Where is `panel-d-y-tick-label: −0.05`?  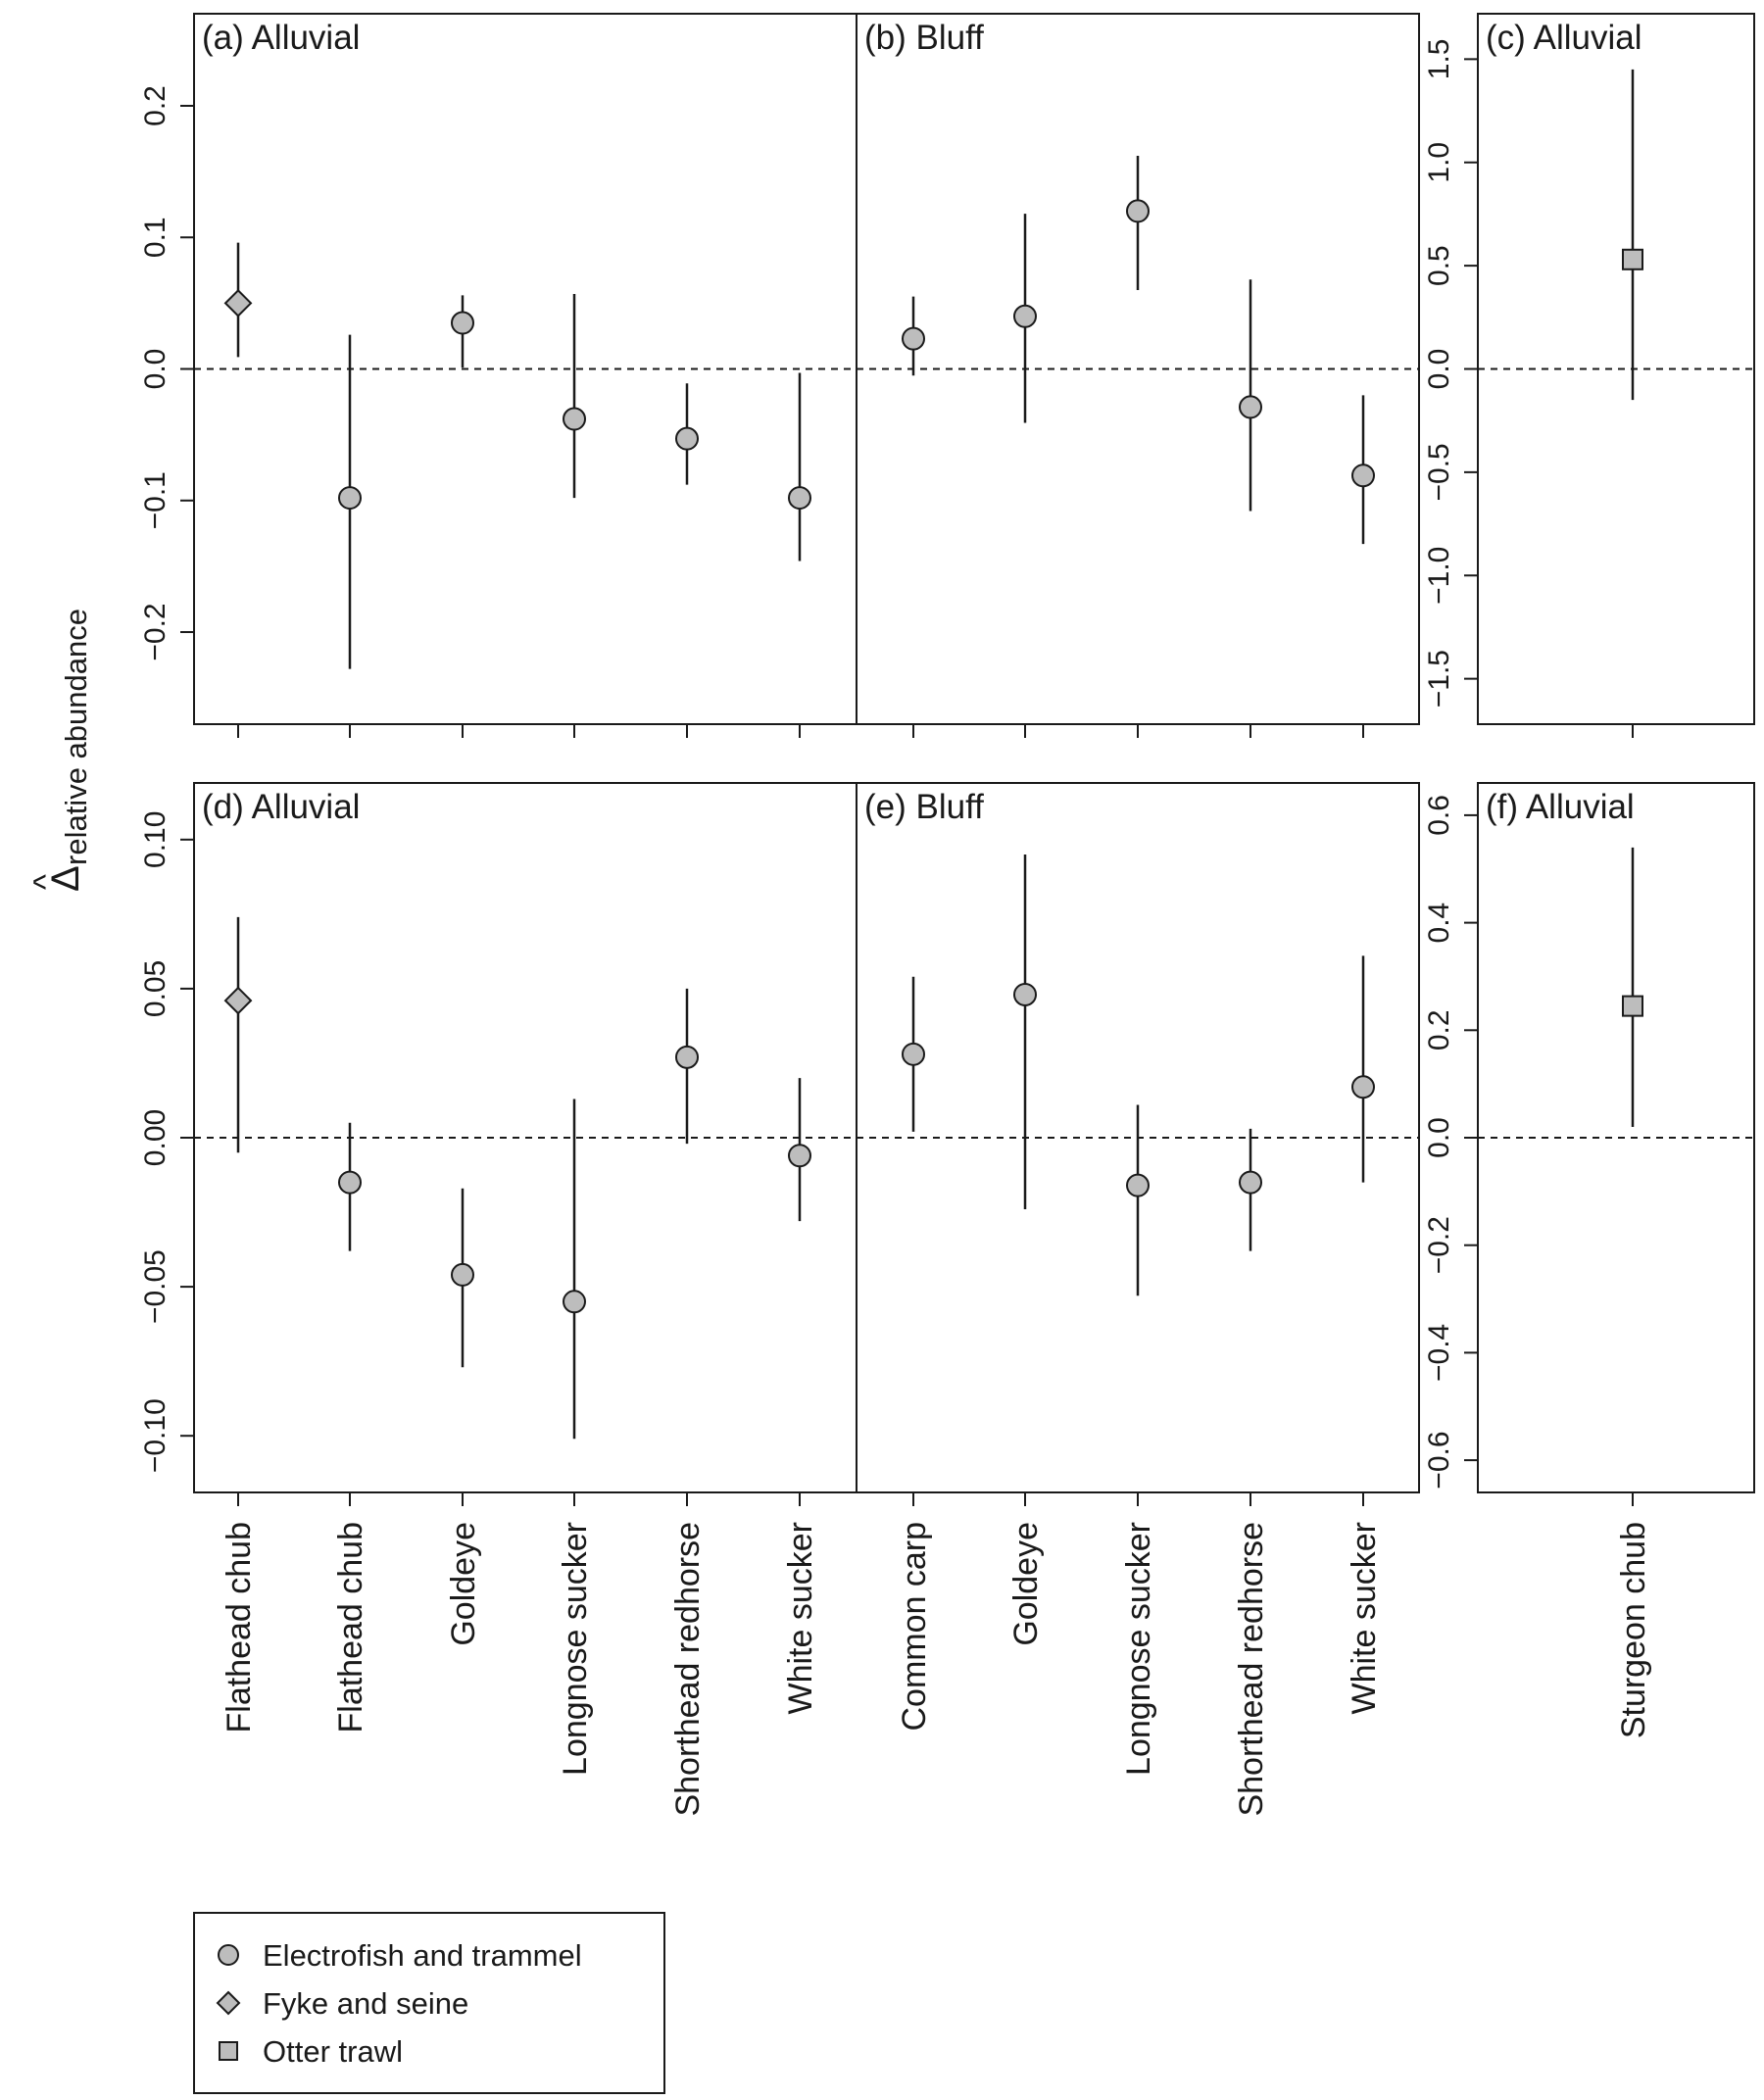
panel-d-y-tick-label: −0.05 is located at coordinates (156, 1286).